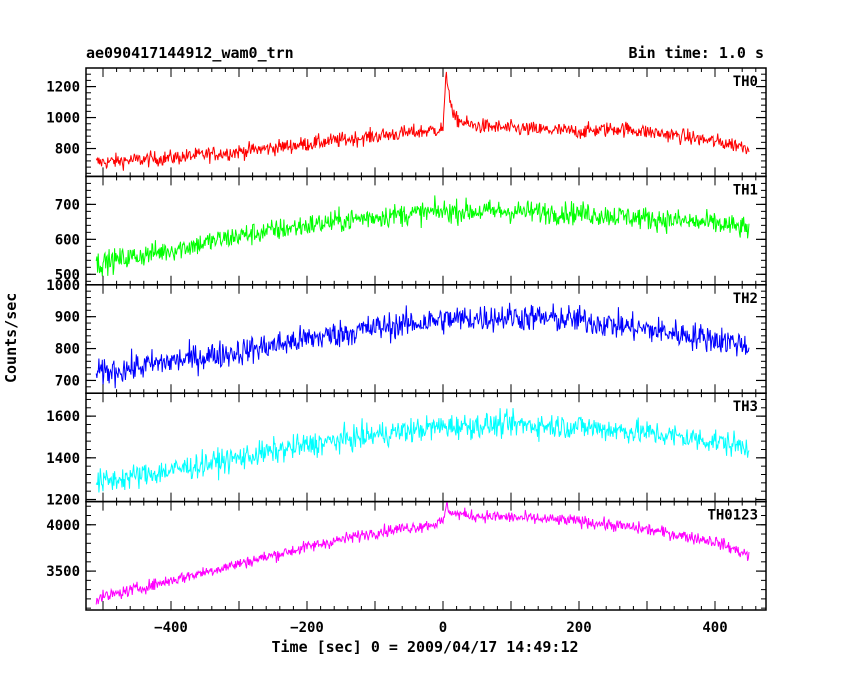 The width and height of the screenshot is (850, 680). What do you see at coordinates (67, 275) in the screenshot?
I see `y-tick-label: 500` at bounding box center [67, 275].